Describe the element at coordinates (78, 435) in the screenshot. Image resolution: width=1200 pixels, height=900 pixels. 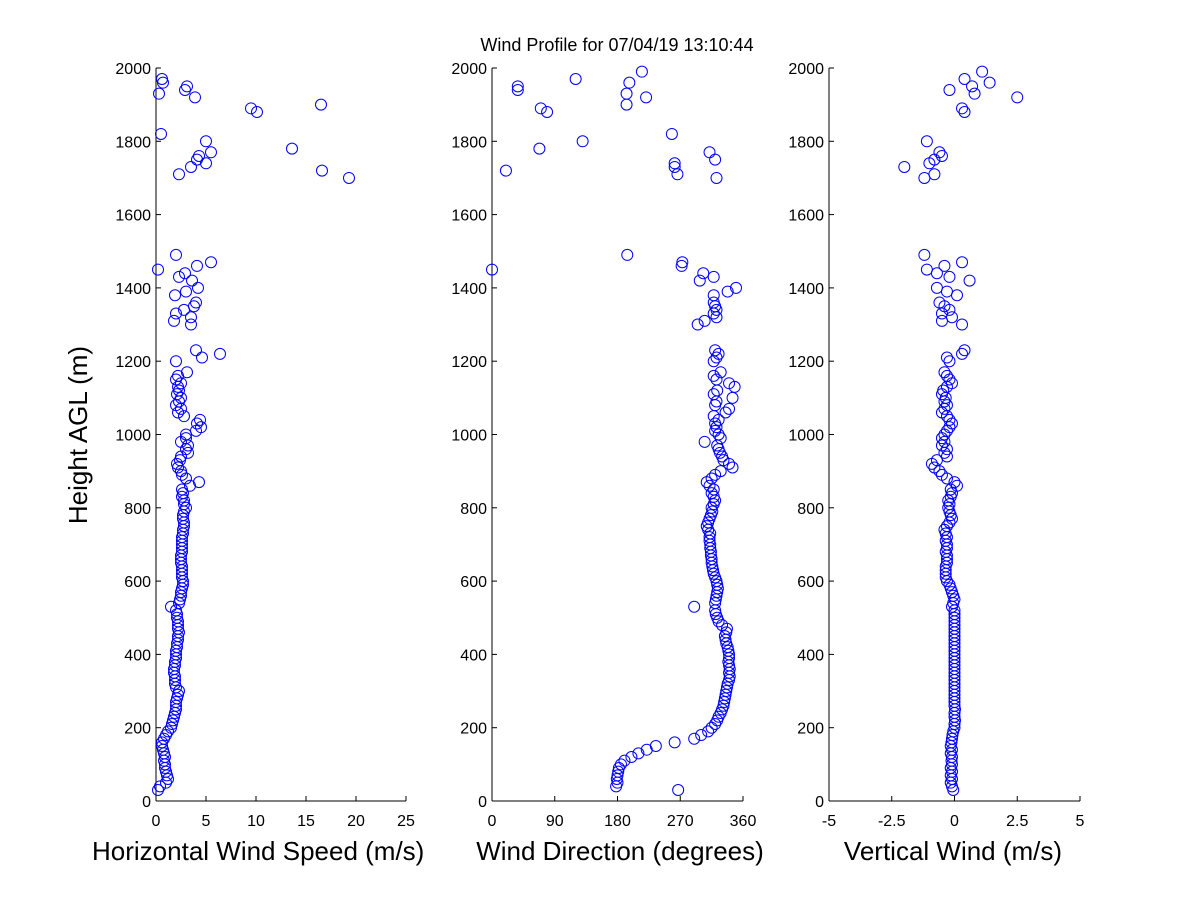
I see `y-axis-label: Height AGL (m)` at that location.